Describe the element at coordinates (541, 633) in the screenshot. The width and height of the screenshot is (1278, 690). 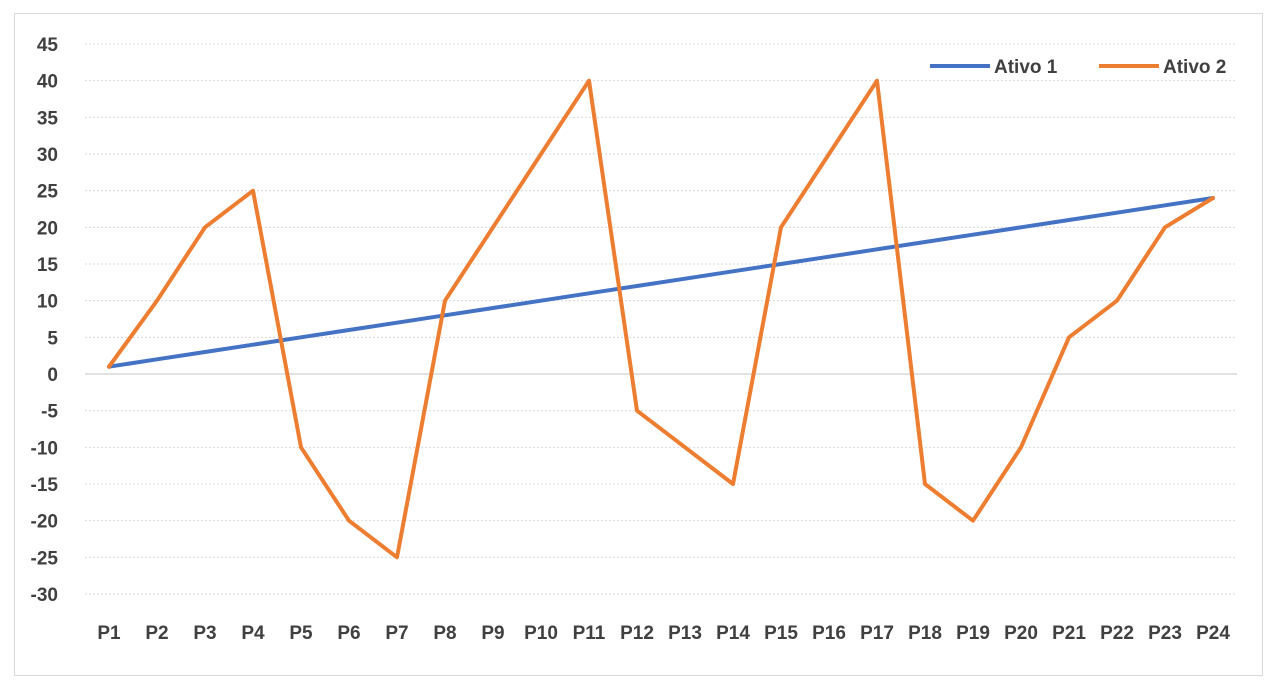
I see `x-tick-label: P10` at that location.